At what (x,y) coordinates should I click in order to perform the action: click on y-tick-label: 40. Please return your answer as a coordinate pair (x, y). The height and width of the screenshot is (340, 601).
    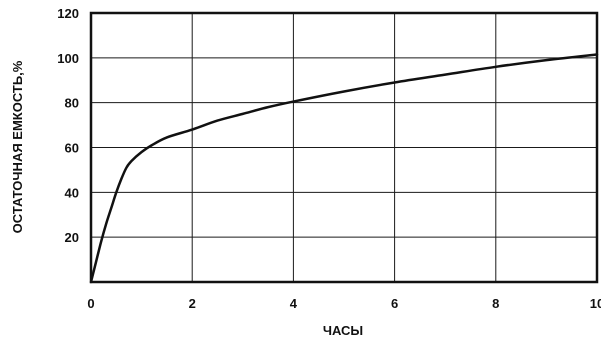
    Looking at the image, I should click on (72, 192).